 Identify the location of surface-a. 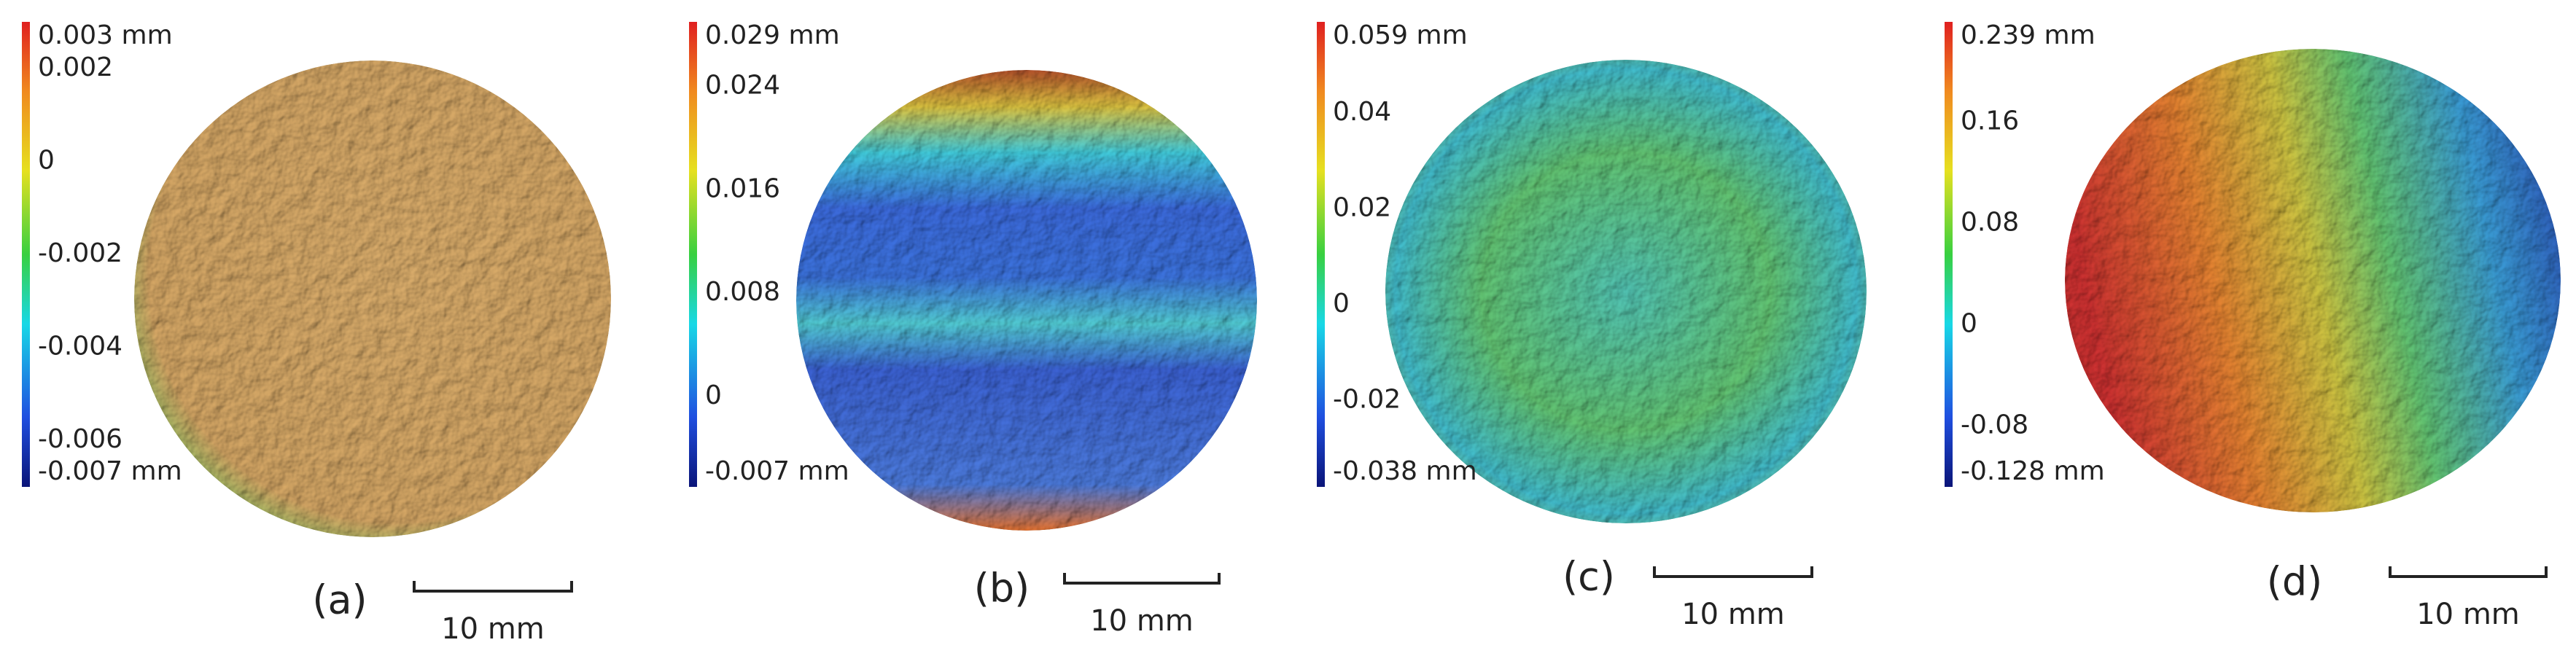
(372, 298).